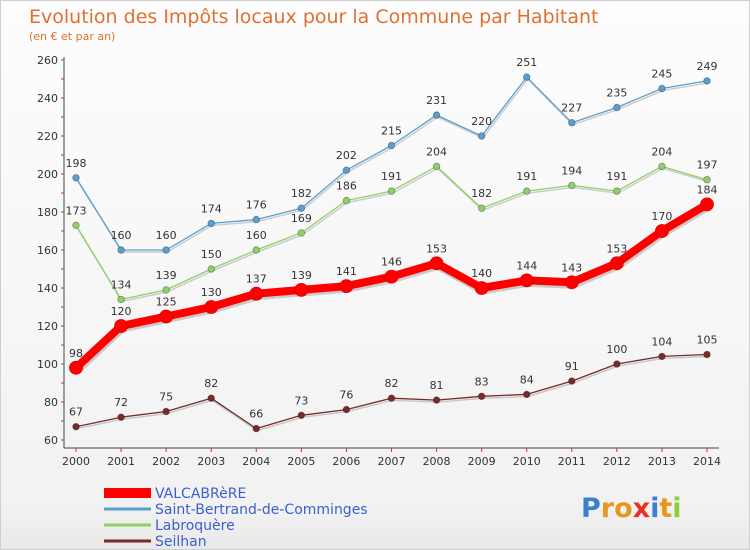 The image size is (750, 550). Describe the element at coordinates (571, 108) in the screenshot. I see `data-label: 227` at that location.